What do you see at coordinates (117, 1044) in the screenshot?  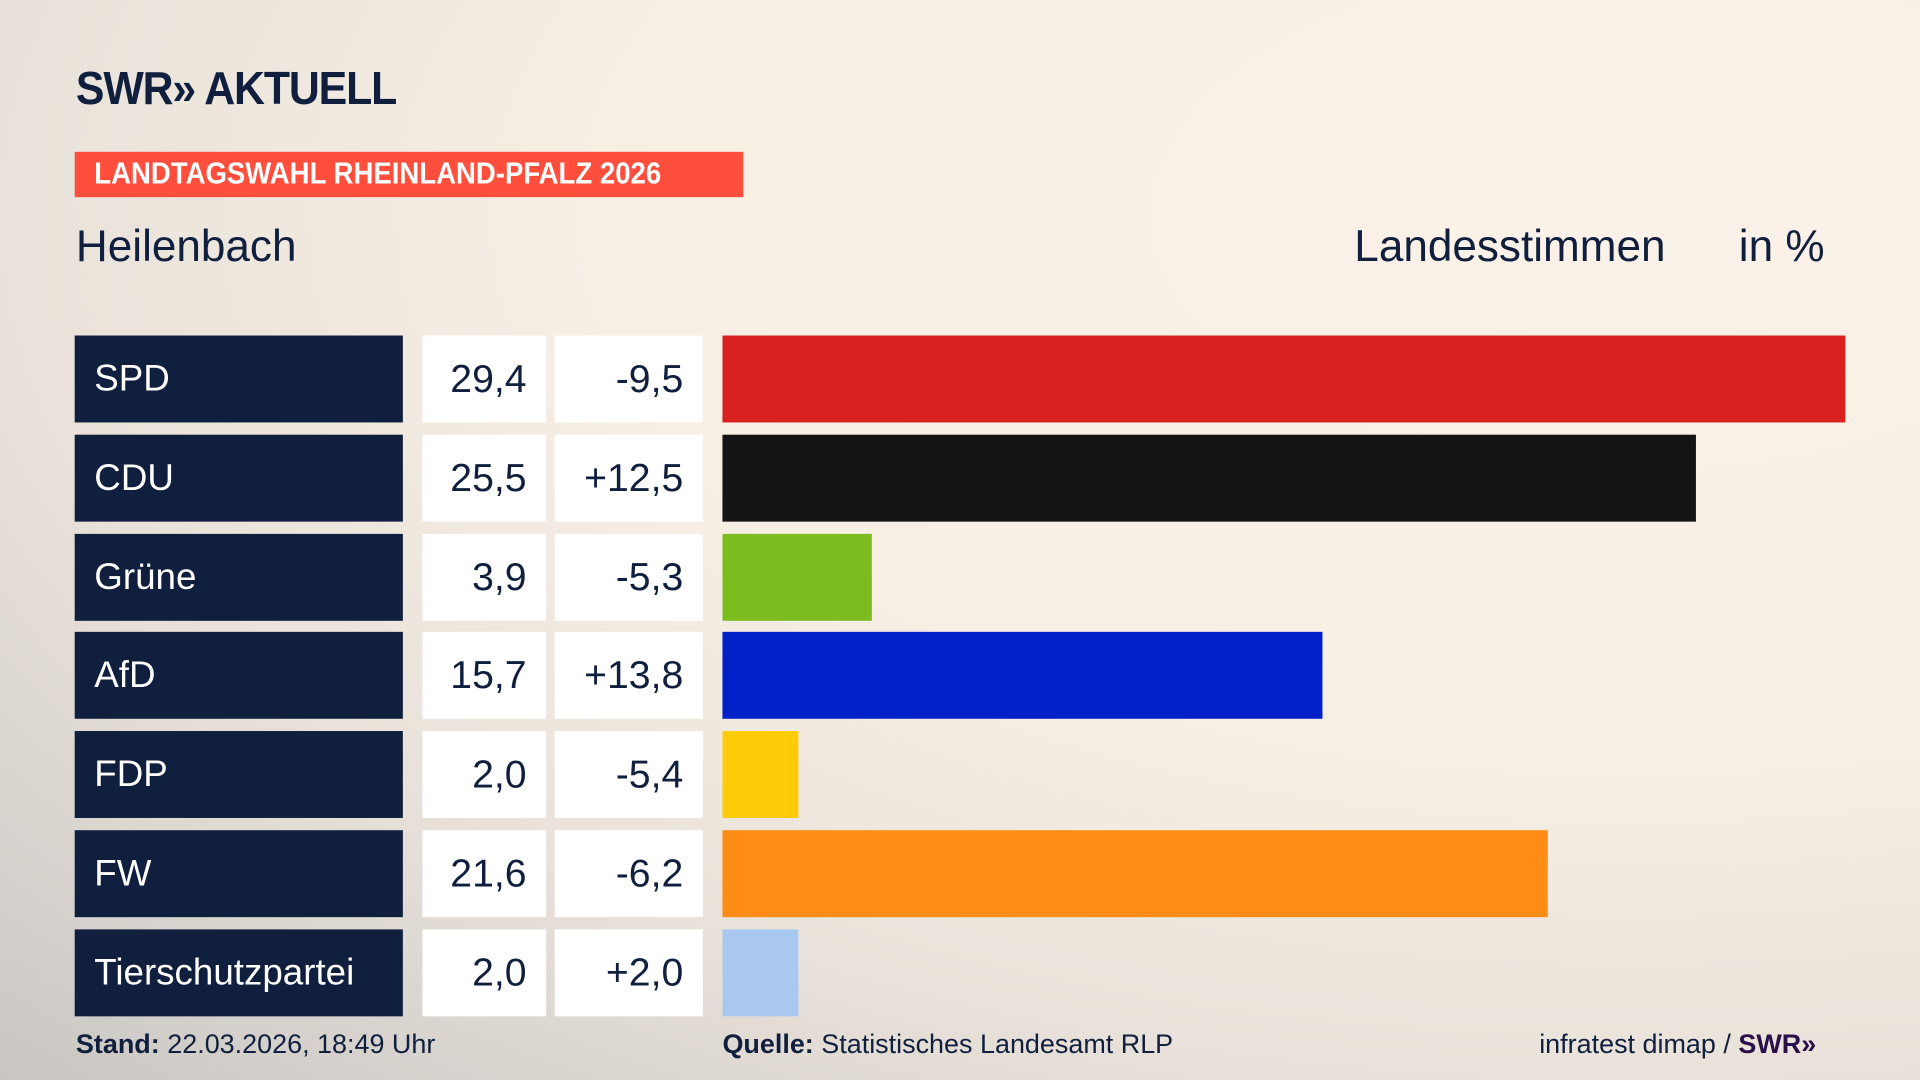 I see `stand-label: Stand:` at bounding box center [117, 1044].